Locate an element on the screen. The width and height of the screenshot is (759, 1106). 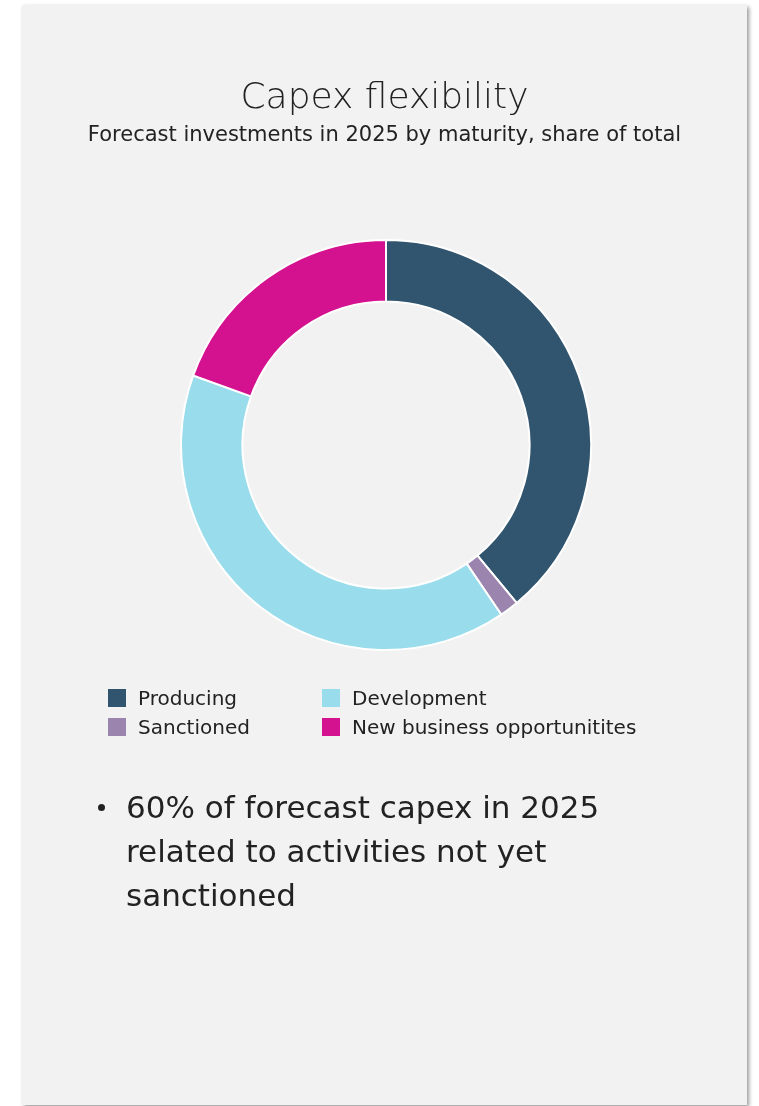
legend-label: Development is located at coordinates (419, 697).